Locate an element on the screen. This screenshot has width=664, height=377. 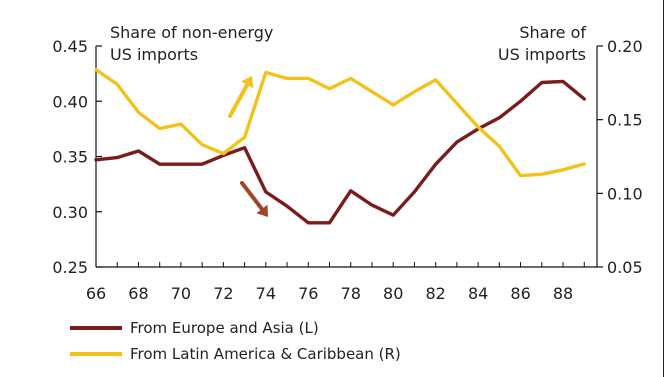
x-tick-label: 74 is located at coordinates (266, 293).